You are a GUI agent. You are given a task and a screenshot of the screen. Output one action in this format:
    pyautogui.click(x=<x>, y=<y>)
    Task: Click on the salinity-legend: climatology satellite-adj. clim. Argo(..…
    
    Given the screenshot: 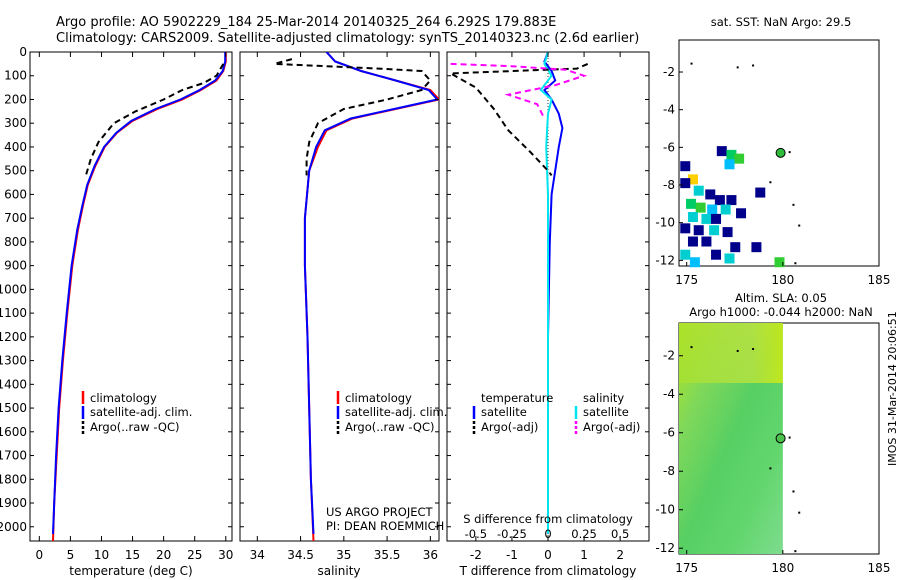 What is the action you would take?
    pyautogui.click(x=391, y=412)
    